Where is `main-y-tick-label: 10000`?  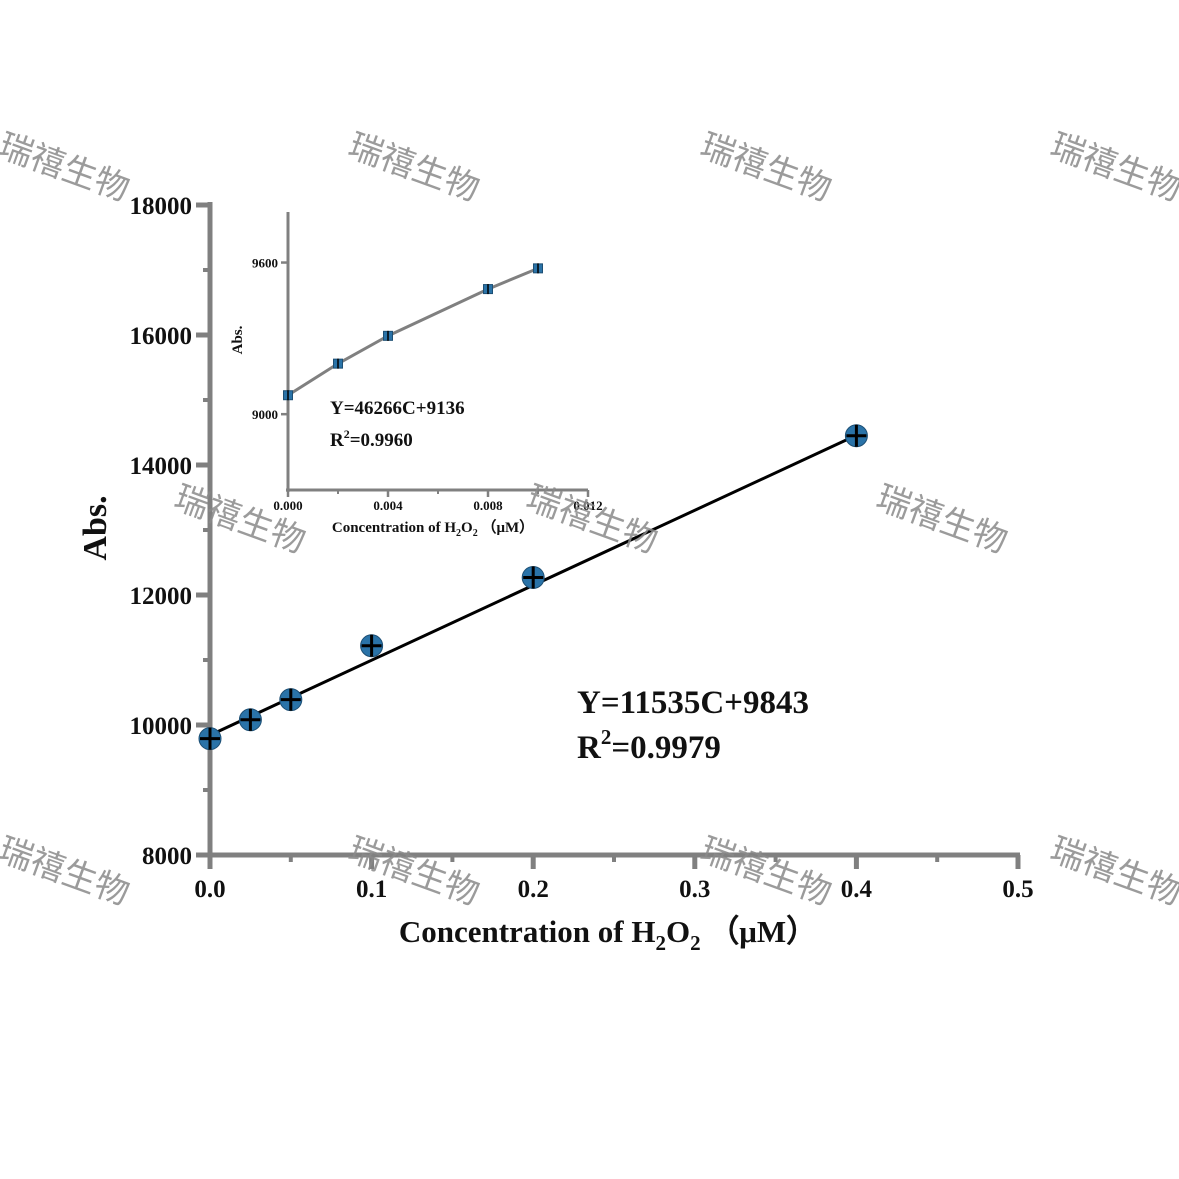 main-y-tick-label: 10000 is located at coordinates (161, 726).